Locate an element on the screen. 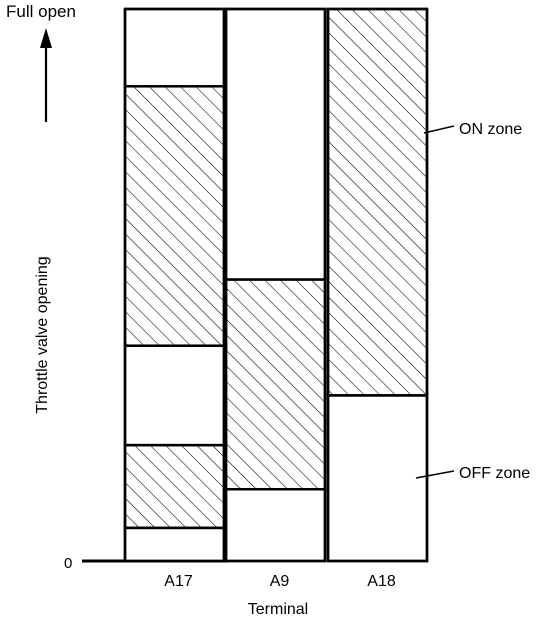 This screenshot has height=620, width=560. y-axis-label: Throttle valve opening is located at coordinates (42, 334).